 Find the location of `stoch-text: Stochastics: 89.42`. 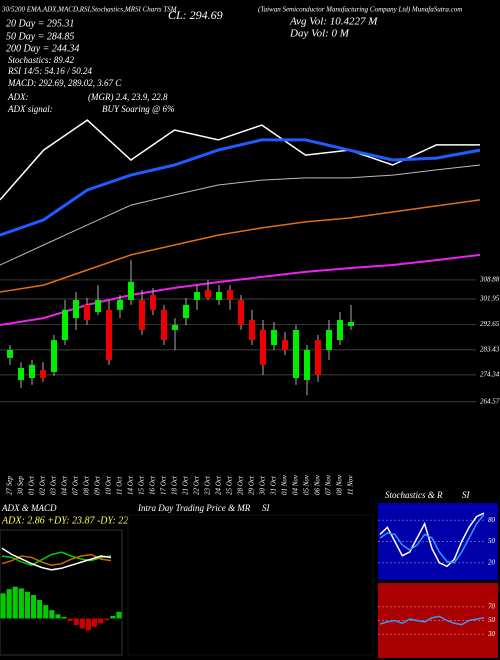

stoch-text: Stochastics: 89.42 is located at coordinates (41, 60).